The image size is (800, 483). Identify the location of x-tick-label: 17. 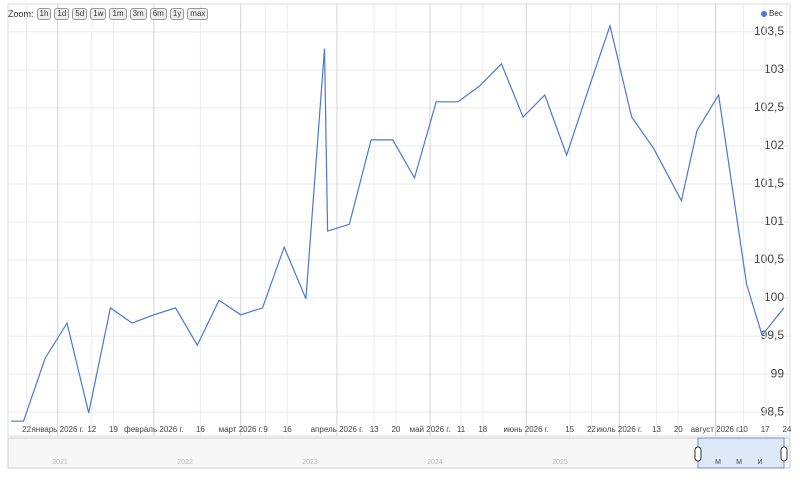
(765, 429).